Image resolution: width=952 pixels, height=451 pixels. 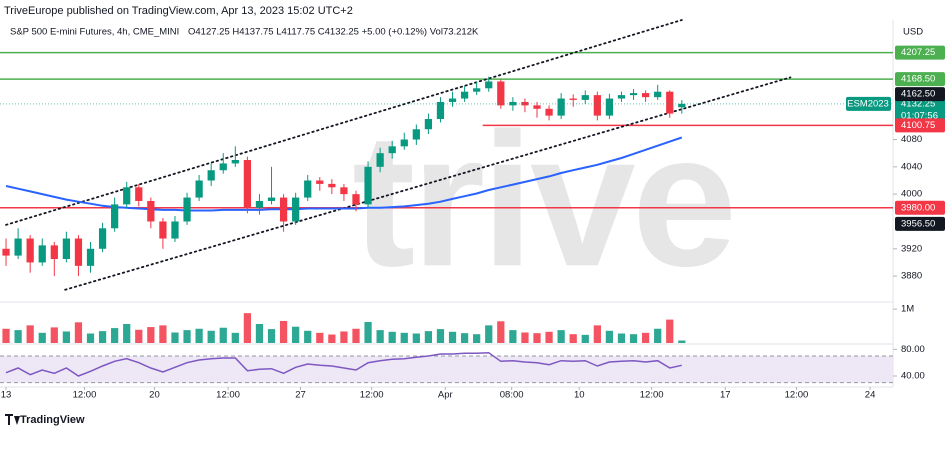 I want to click on symbol-tag: ESM2023, so click(x=868, y=103).